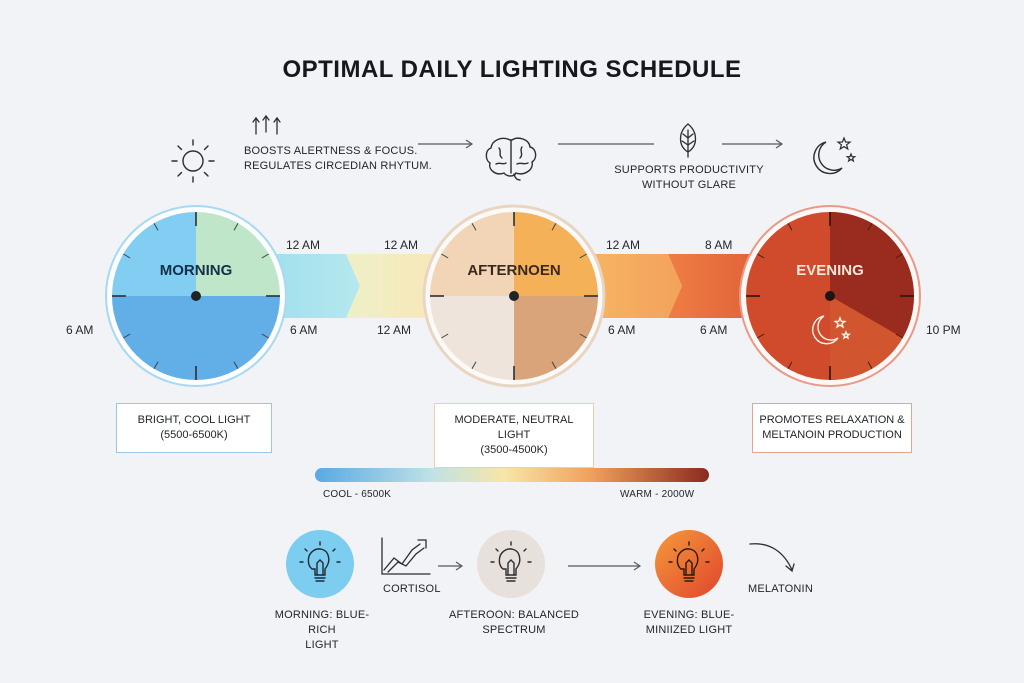 This screenshot has height=683, width=1024. I want to click on productivity-text: SUPPORTS PRODUCTIVITY WITHOUT GLARE, so click(689, 177).